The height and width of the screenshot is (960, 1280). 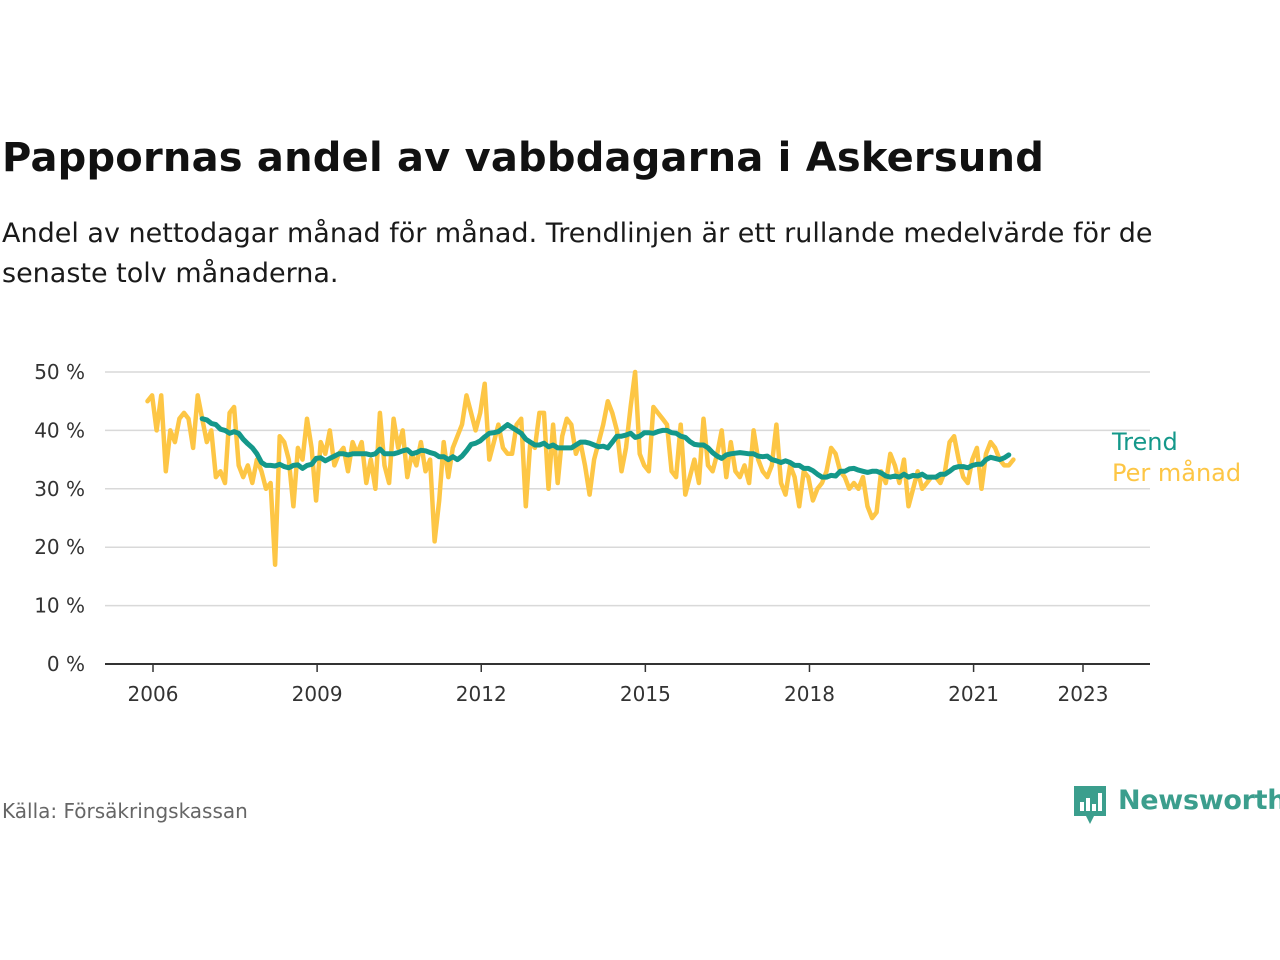 What do you see at coordinates (1176, 472) in the screenshot?
I see `series-label-per-manad: Per månad` at bounding box center [1176, 472].